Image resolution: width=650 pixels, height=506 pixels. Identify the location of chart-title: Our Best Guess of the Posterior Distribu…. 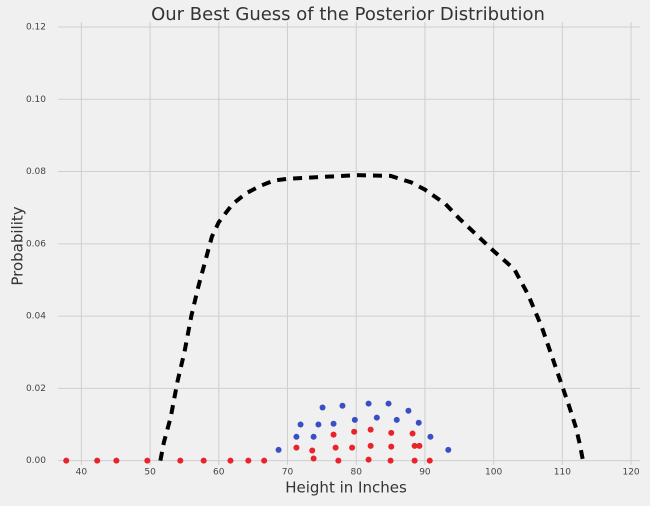
(348, 14).